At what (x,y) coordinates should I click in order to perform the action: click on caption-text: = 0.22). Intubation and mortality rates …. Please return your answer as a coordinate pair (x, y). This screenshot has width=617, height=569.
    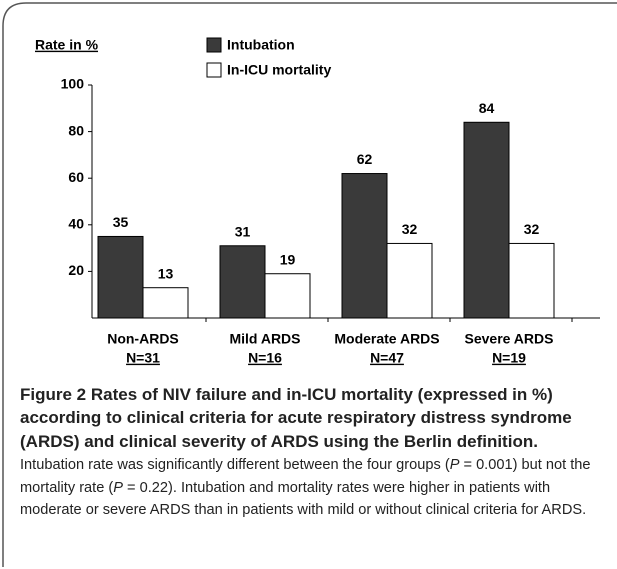
    Looking at the image, I should click on (303, 499).